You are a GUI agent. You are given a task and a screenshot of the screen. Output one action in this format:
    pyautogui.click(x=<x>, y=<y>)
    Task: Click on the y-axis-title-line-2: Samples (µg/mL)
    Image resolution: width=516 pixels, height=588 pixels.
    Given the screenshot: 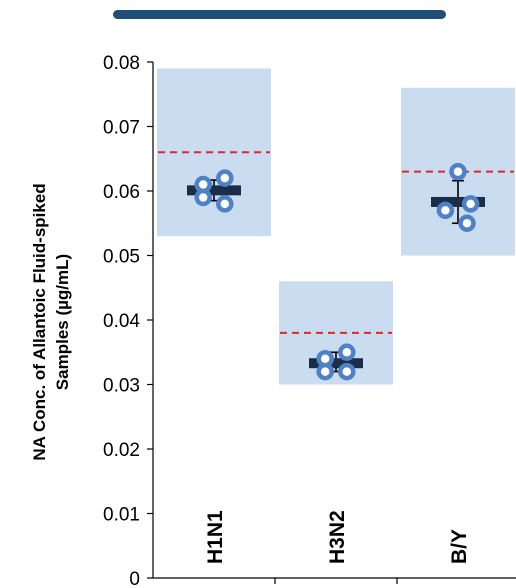 What is the action you would take?
    pyautogui.click(x=62, y=322)
    